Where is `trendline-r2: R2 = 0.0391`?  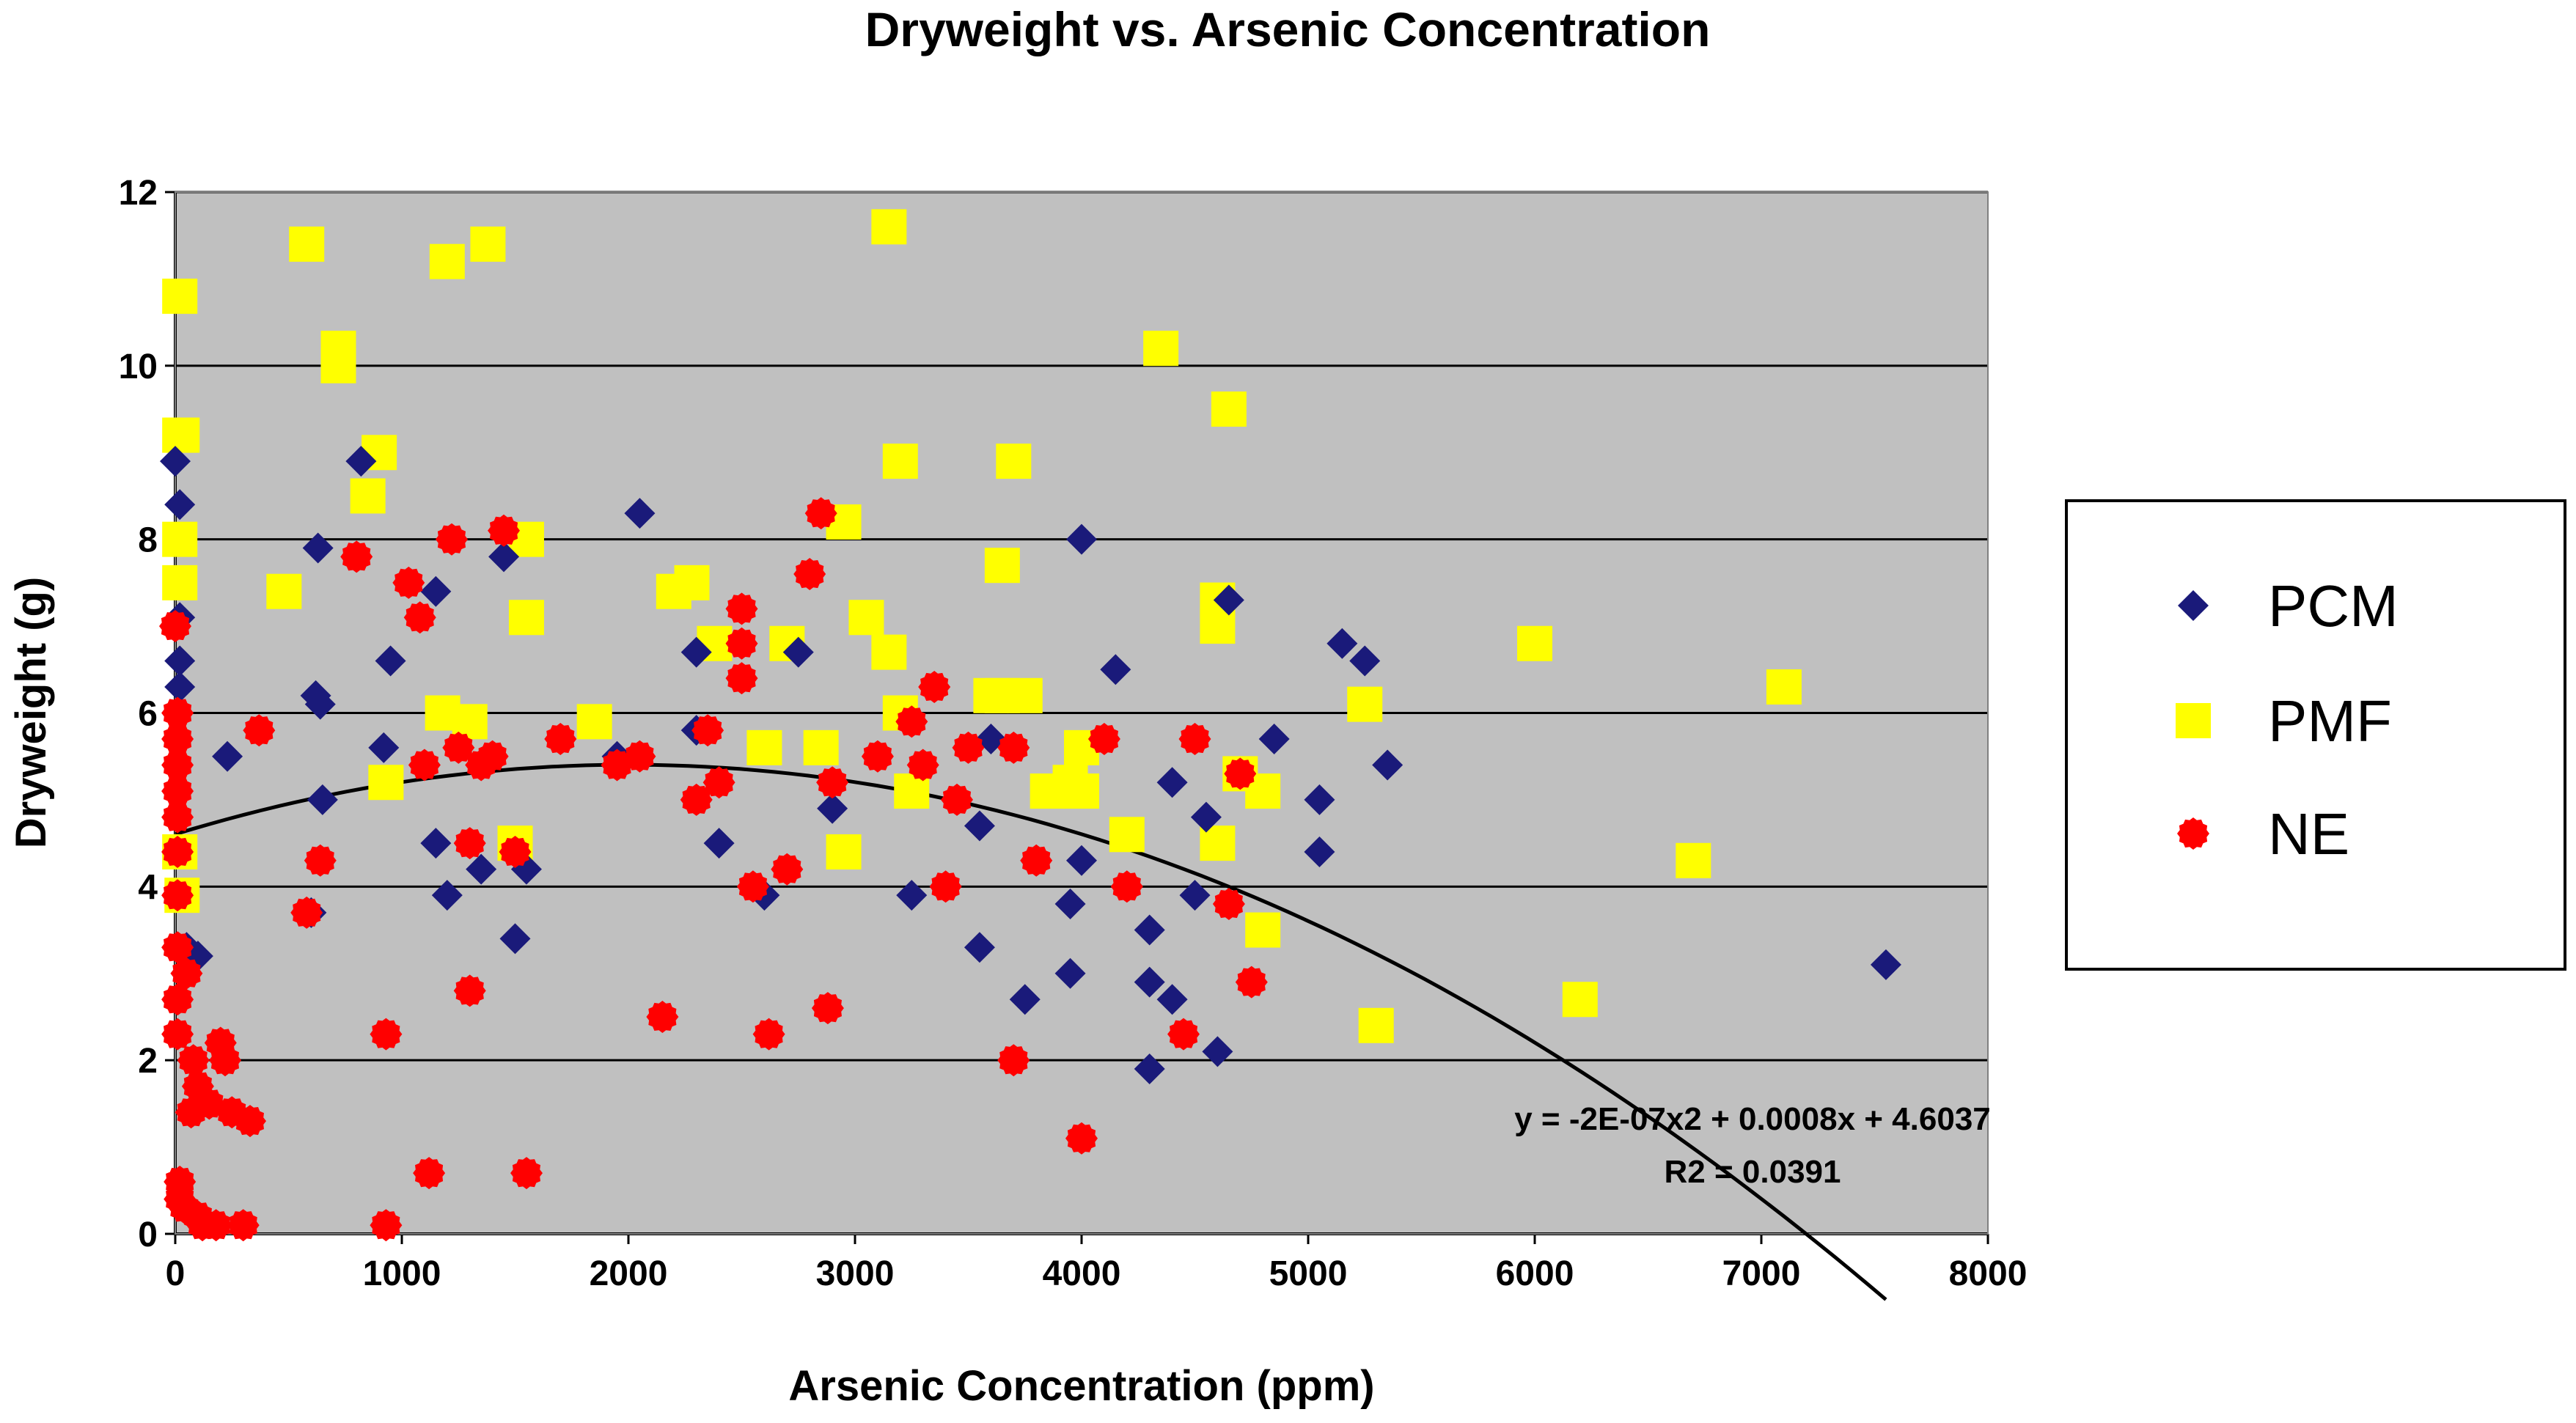
trendline-r2: R2 = 0.0391 is located at coordinates (1753, 1172).